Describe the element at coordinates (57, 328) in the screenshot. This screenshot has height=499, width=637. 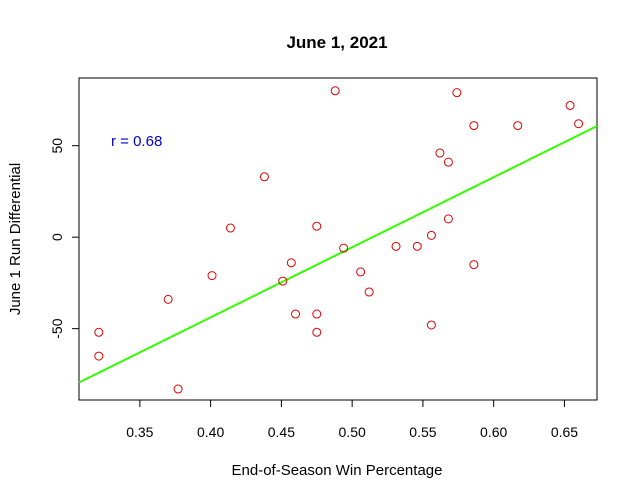
I see `y-tick-label: -50` at that location.